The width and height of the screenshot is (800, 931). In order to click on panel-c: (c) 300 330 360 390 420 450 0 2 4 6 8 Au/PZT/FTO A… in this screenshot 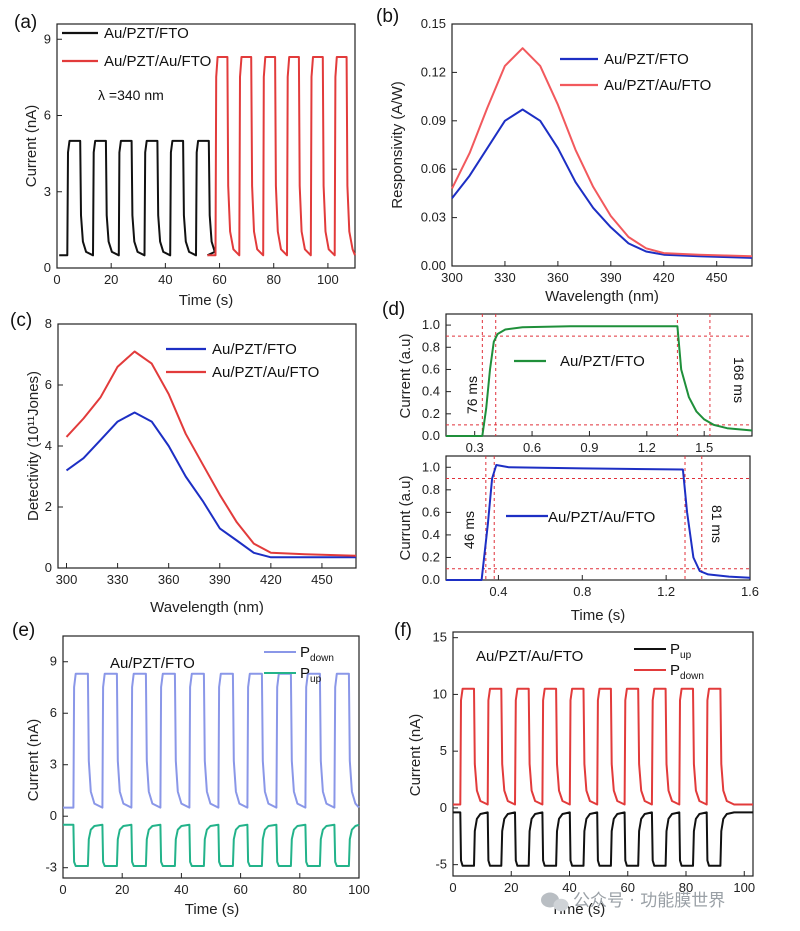, I will do `click(183, 463)`.